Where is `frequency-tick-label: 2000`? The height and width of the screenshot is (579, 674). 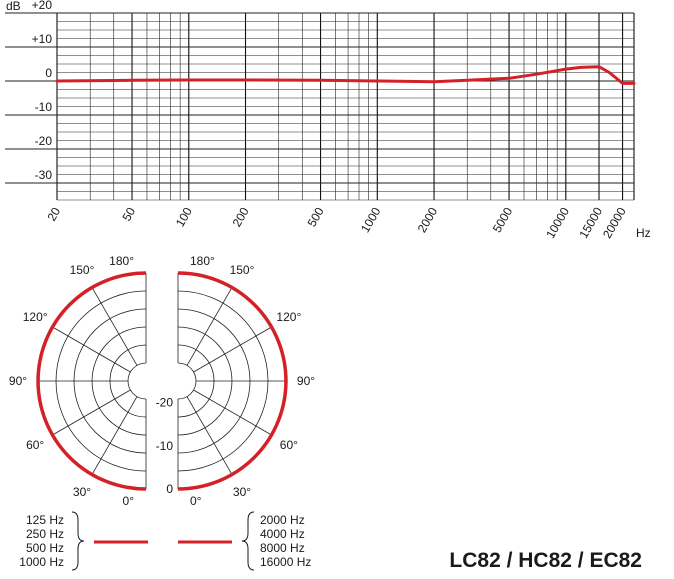 frequency-tick-label: 2000 is located at coordinates (428, 220).